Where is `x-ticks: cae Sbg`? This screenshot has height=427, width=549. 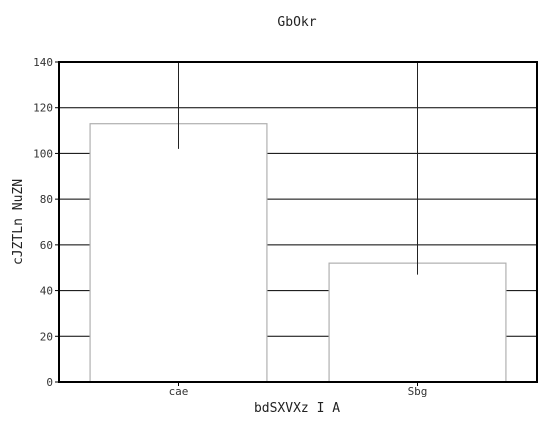
x-ticks: cae Sbg is located at coordinates (298, 390).